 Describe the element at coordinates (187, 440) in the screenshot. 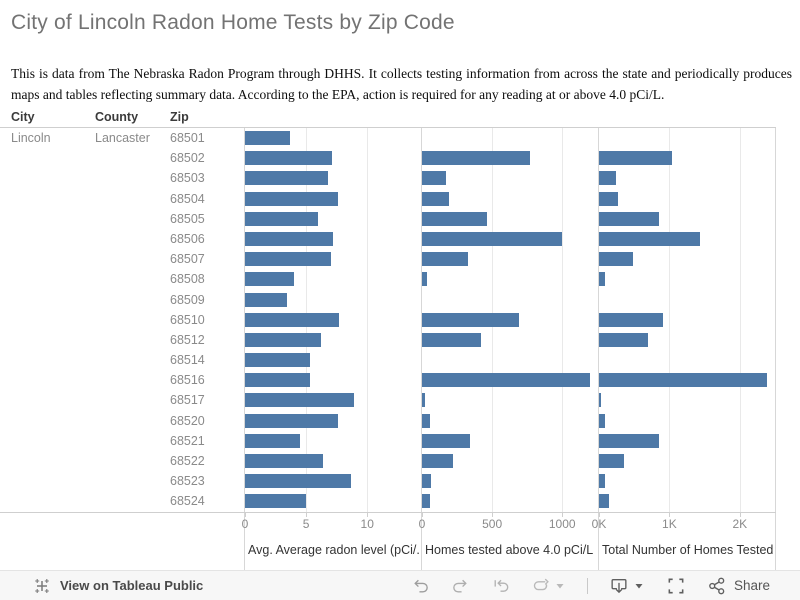

I see `zip-label: 68521` at that location.